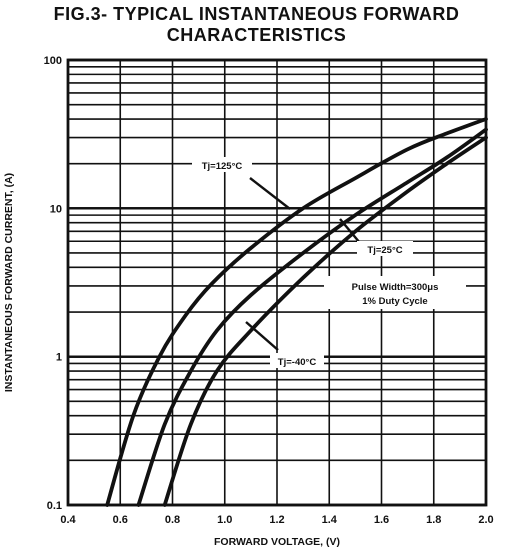 Image resolution: width=513 pixels, height=551 pixels. Describe the element at coordinates (256, 14) in the screenshot. I see `figure-title-line-1: FIG.3- TYPICAL INSTANTANEOUS FORWARD` at that location.